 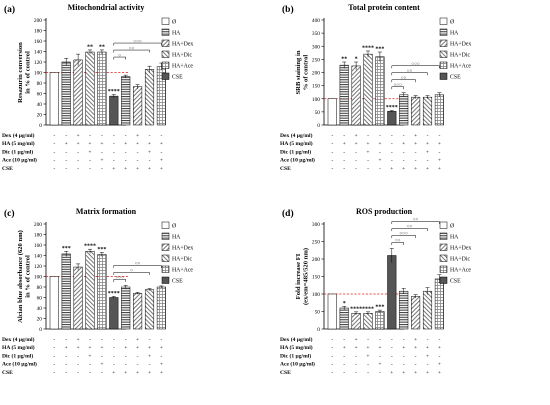 I want to click on panel-label: (a), so click(x=9, y=9).